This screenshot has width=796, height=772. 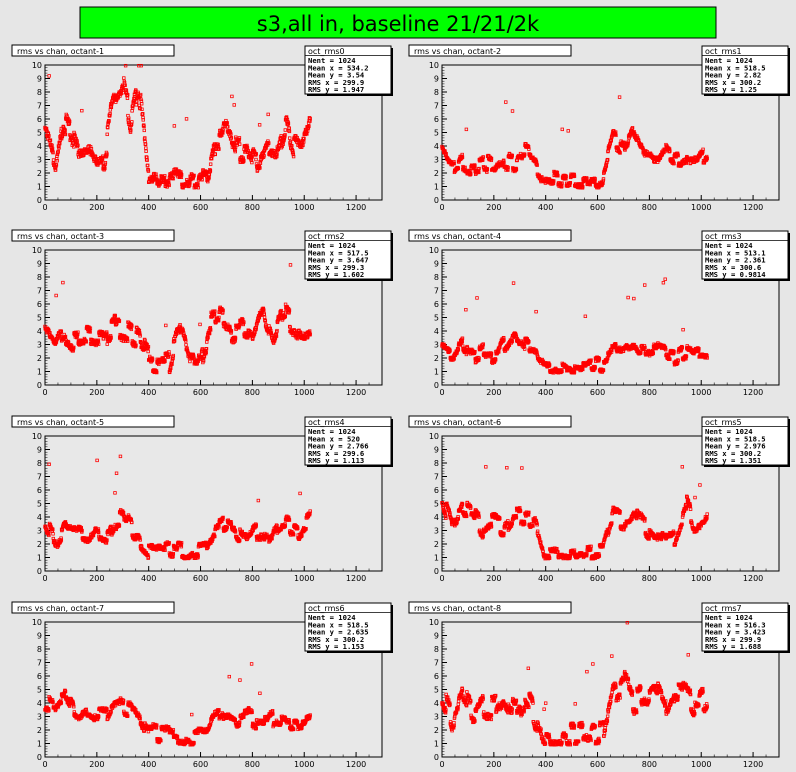 I want to click on x-tick-label: 800, so click(x=649, y=207).